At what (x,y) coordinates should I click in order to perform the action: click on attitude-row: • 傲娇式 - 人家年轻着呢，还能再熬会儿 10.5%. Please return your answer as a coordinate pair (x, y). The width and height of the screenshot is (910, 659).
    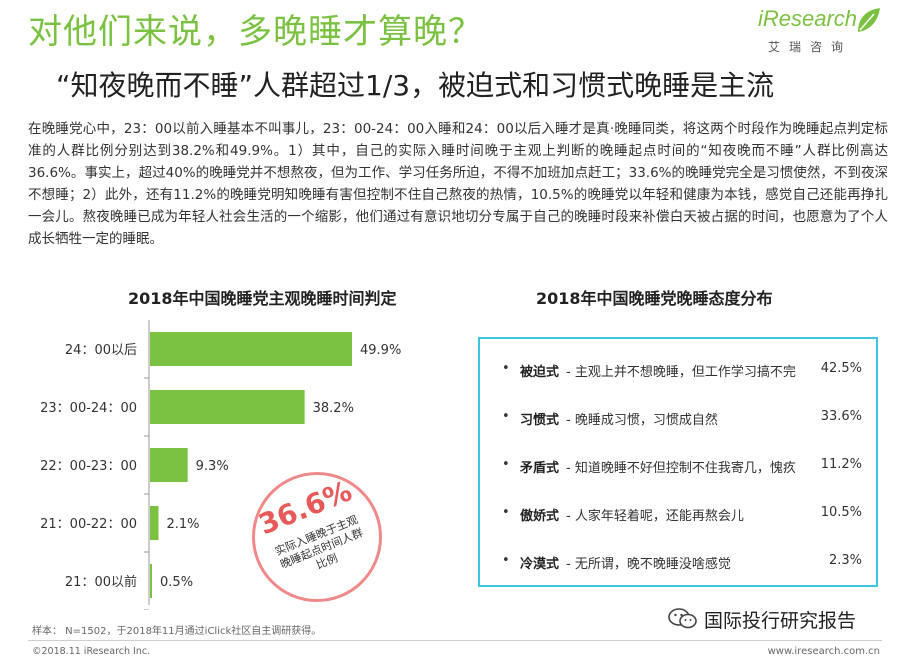
    Looking at the image, I should click on (678, 515).